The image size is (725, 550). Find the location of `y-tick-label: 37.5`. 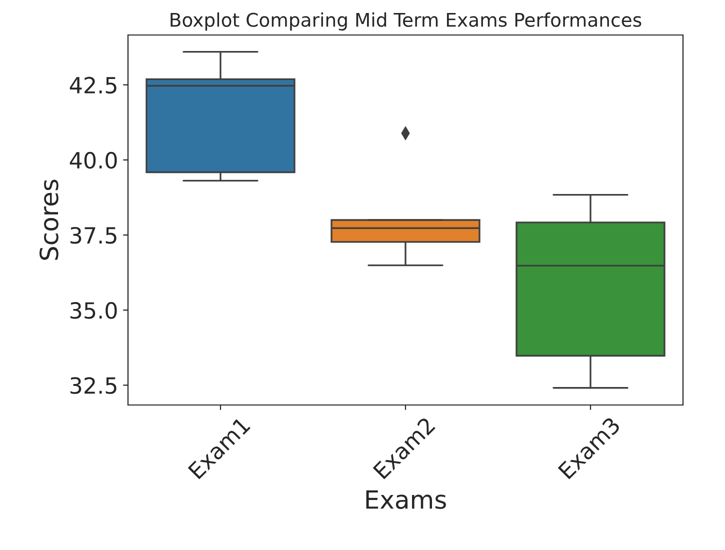

y-tick-label: 37.5 is located at coordinates (93, 235).